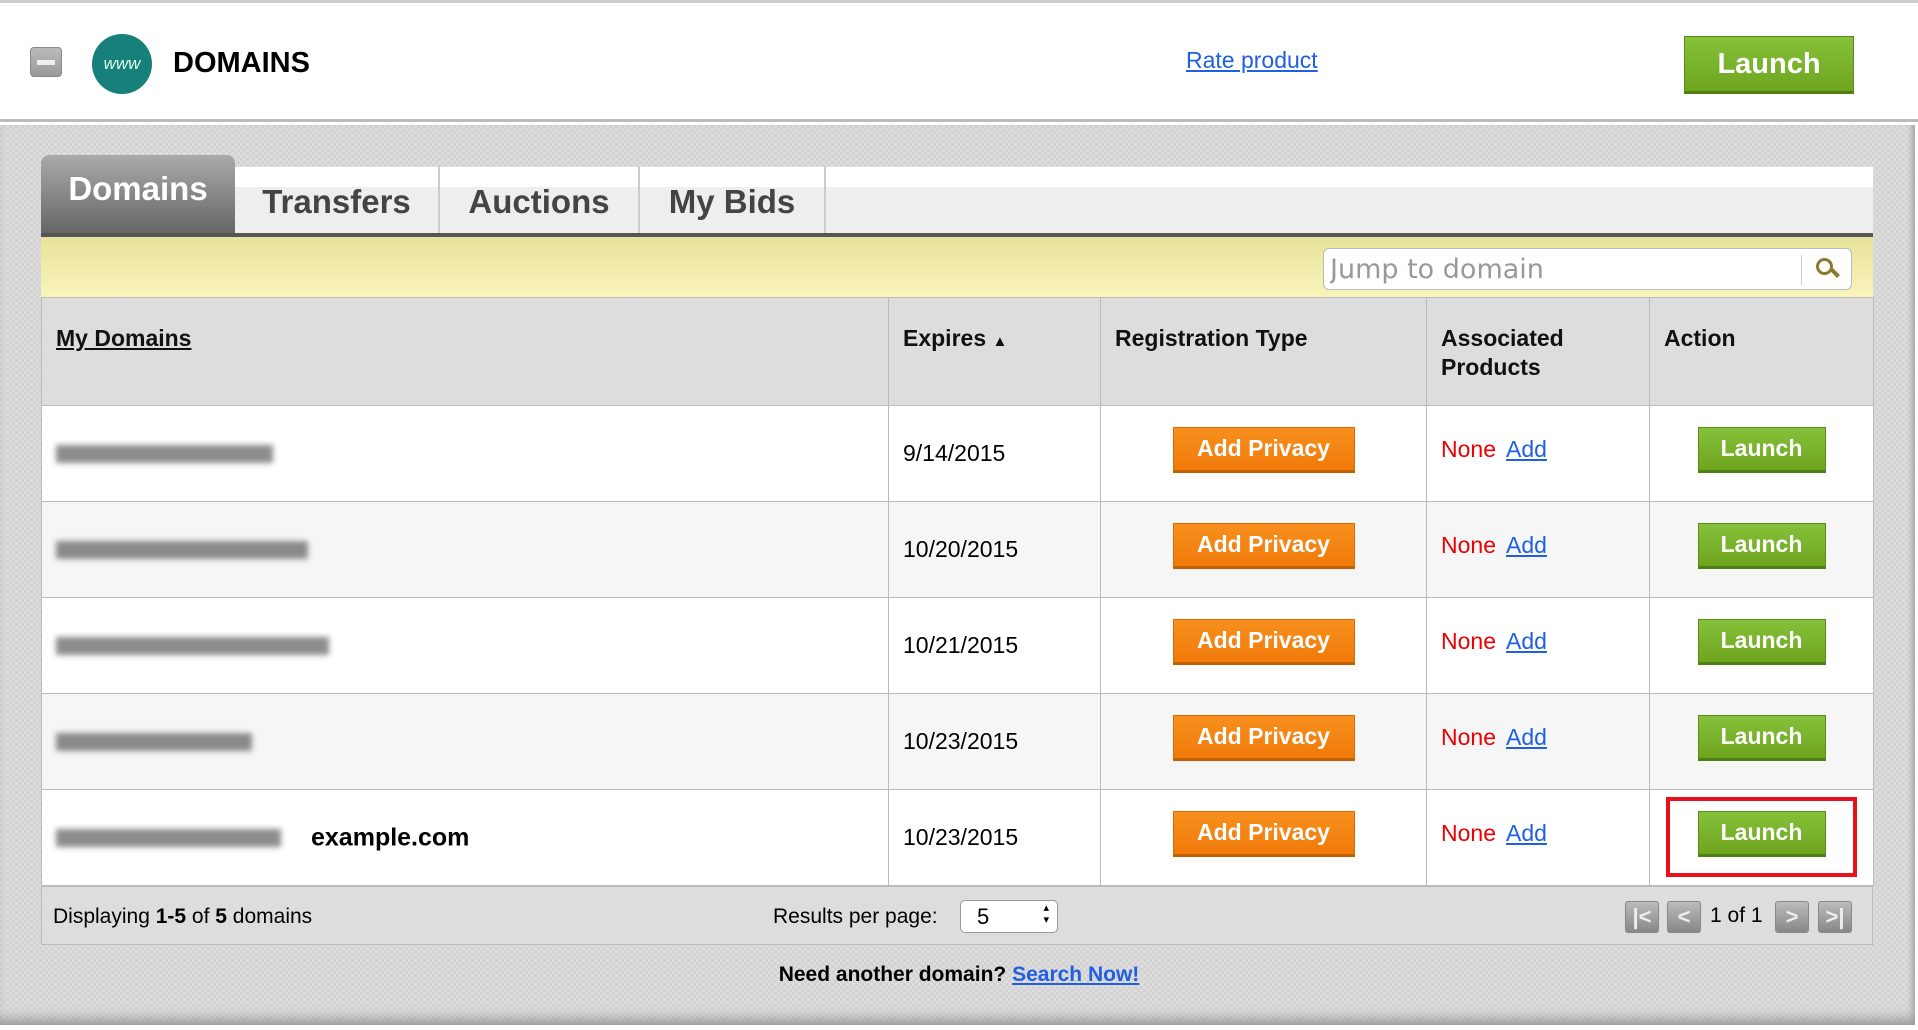 This screenshot has width=1918, height=1030. Describe the element at coordinates (1076, 974) in the screenshot. I see `search-now-link: Search Now!` at that location.